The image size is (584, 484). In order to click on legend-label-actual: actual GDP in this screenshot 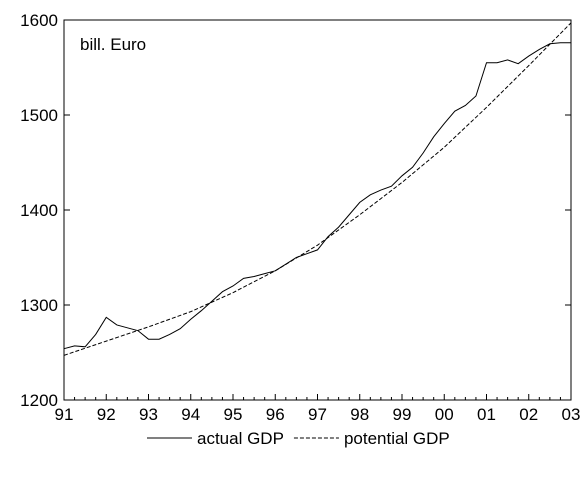, I will do `click(240, 438)`.